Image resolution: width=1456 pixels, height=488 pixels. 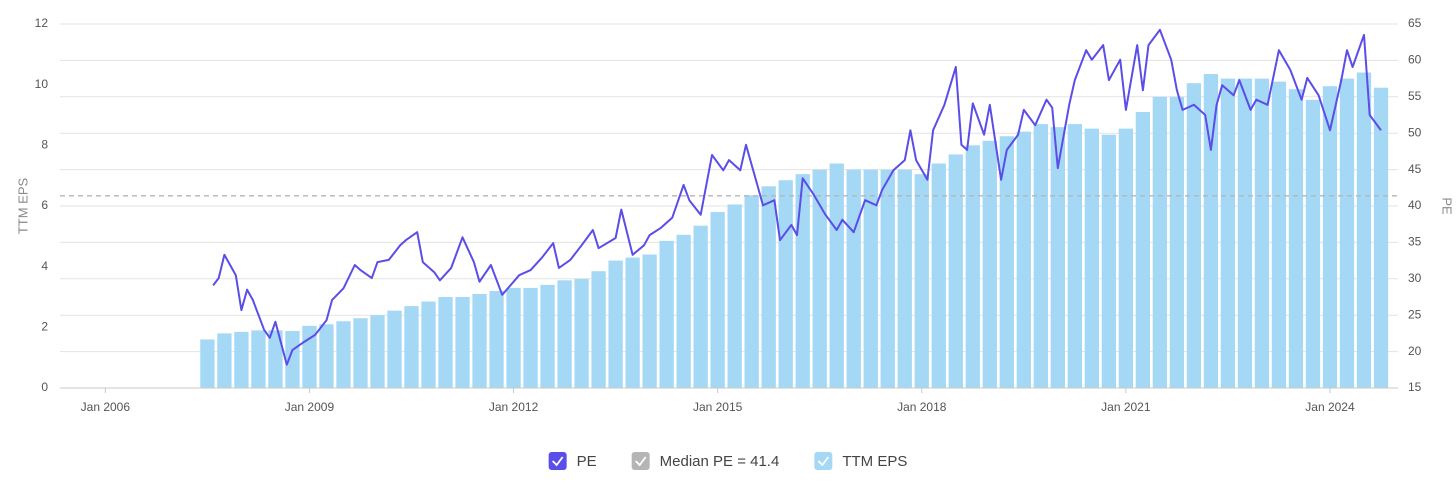 What do you see at coordinates (922, 407) in the screenshot?
I see `x-tick-label: Jan 2018` at bounding box center [922, 407].